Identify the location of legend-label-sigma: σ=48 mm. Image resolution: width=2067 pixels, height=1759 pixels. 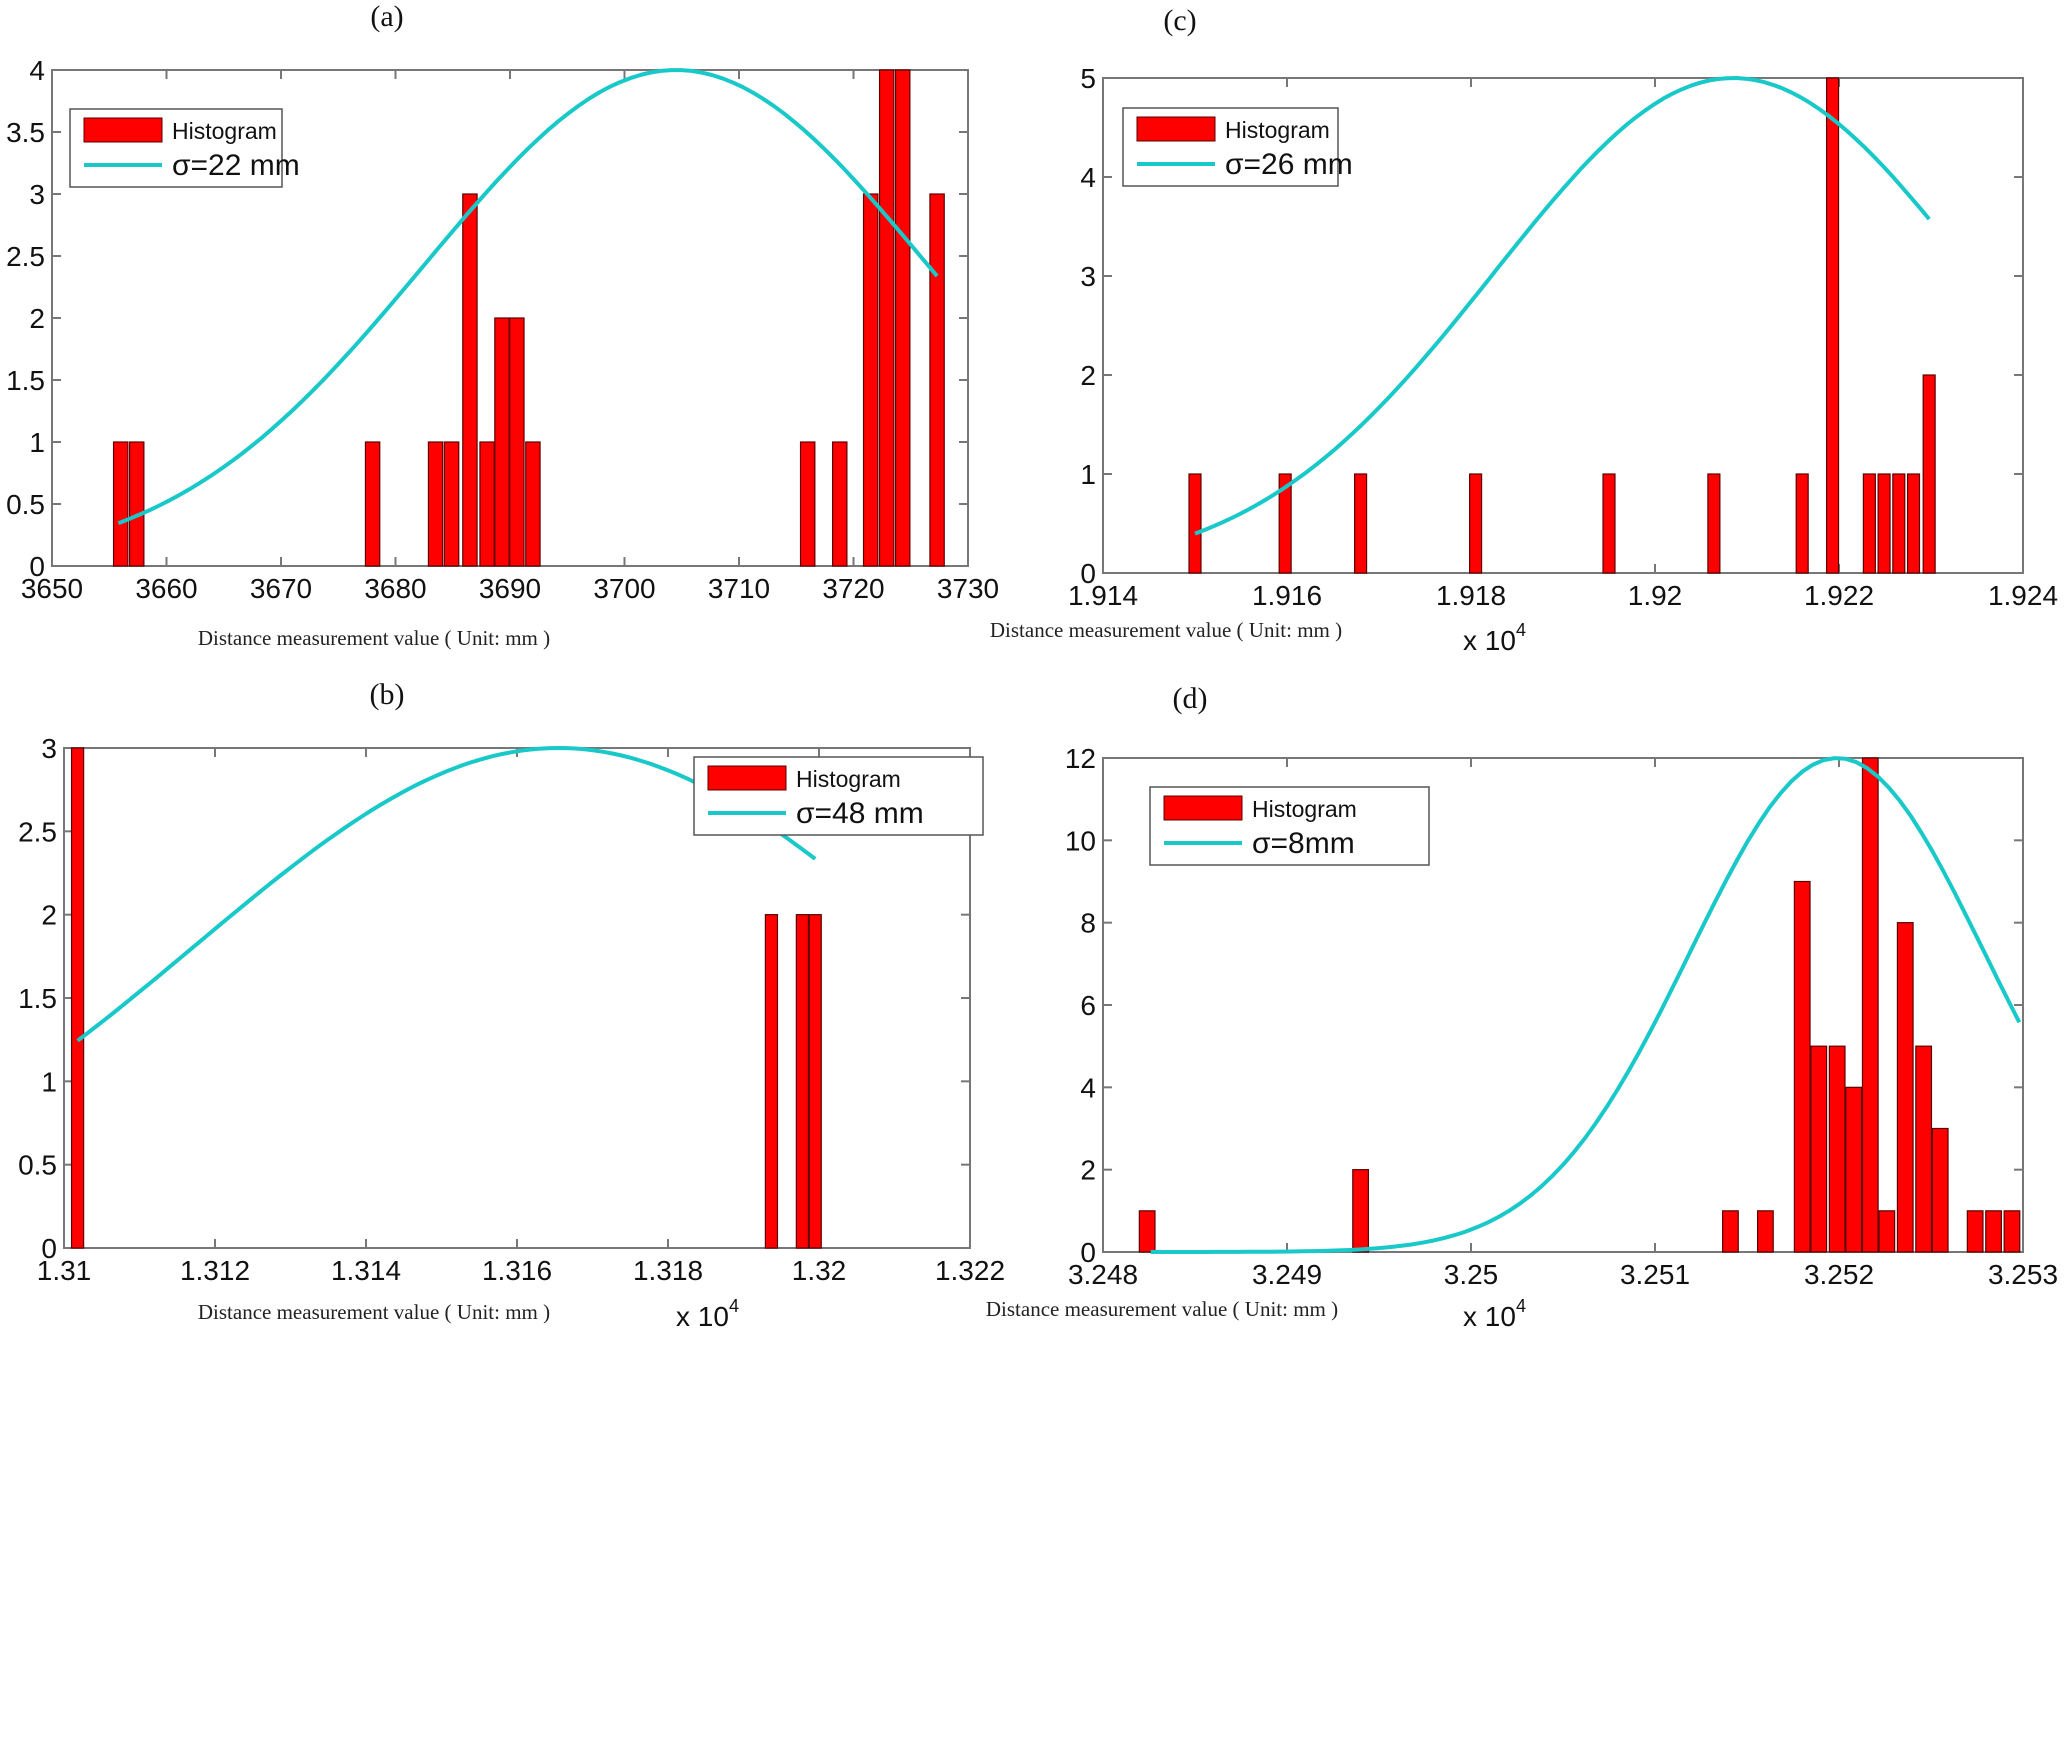
(860, 813).